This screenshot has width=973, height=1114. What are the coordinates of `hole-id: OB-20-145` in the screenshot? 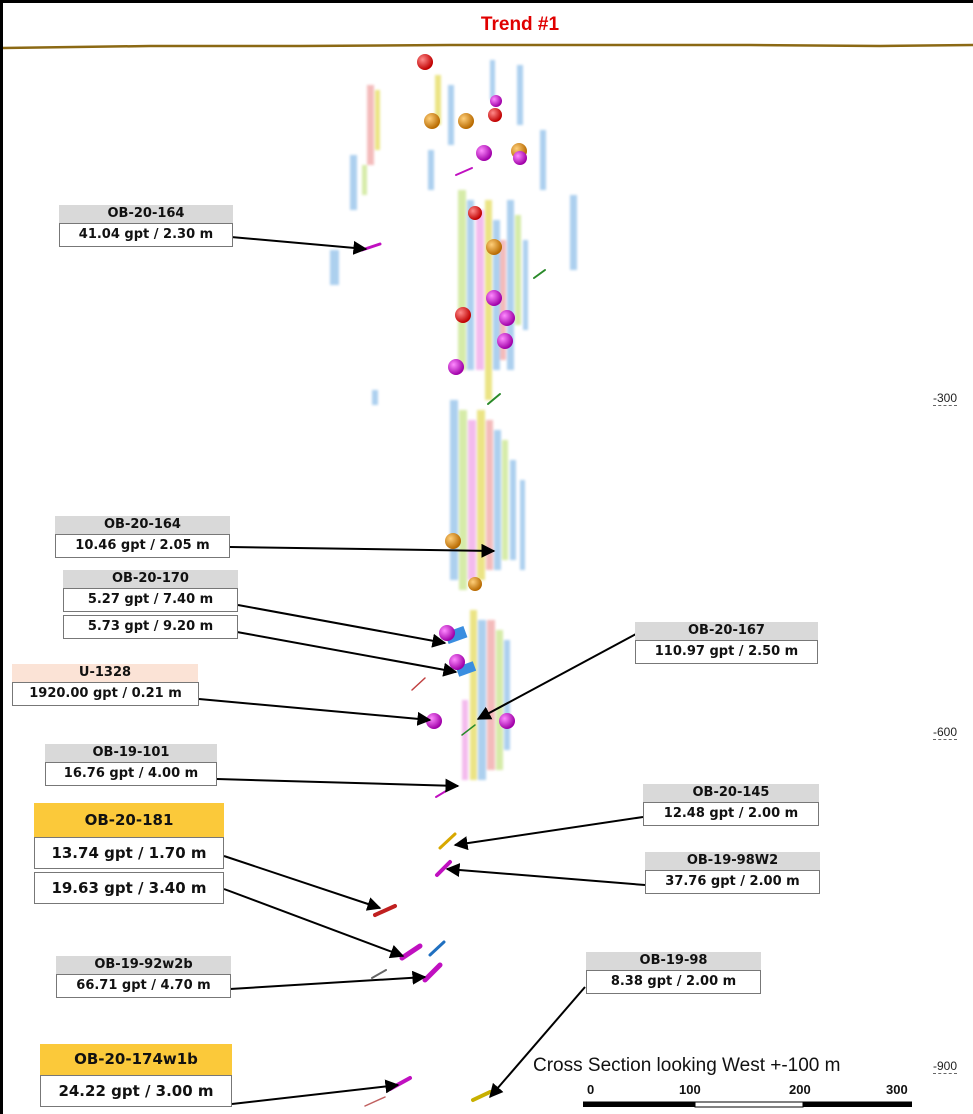 It's located at (731, 793).